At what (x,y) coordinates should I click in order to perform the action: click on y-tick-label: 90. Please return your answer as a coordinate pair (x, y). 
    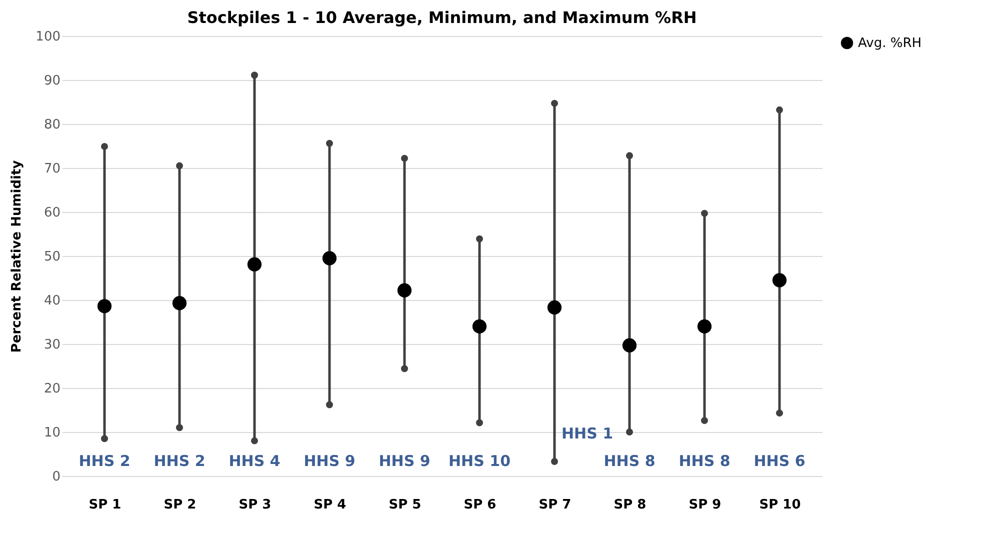
    Looking at the image, I should click on (52, 81).